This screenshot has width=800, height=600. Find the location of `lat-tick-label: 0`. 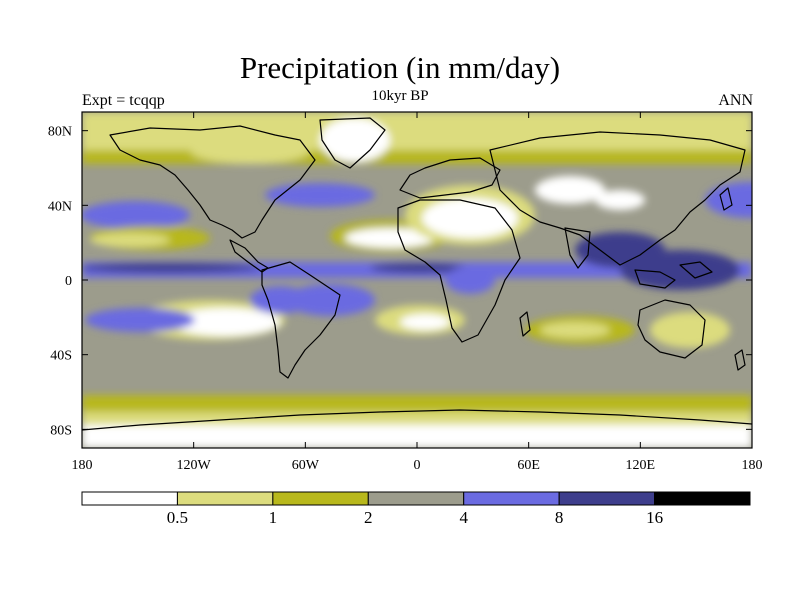

lat-tick-label: 0 is located at coordinates (68, 281).